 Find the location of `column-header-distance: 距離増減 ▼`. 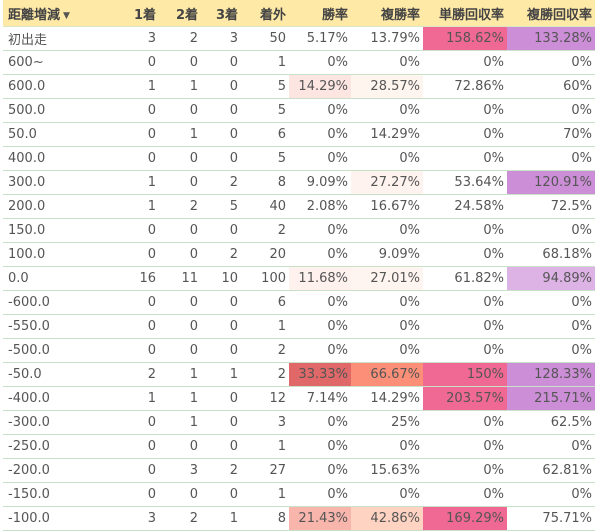

column-header-distance: 距離増減 ▼ is located at coordinates (54, 13).